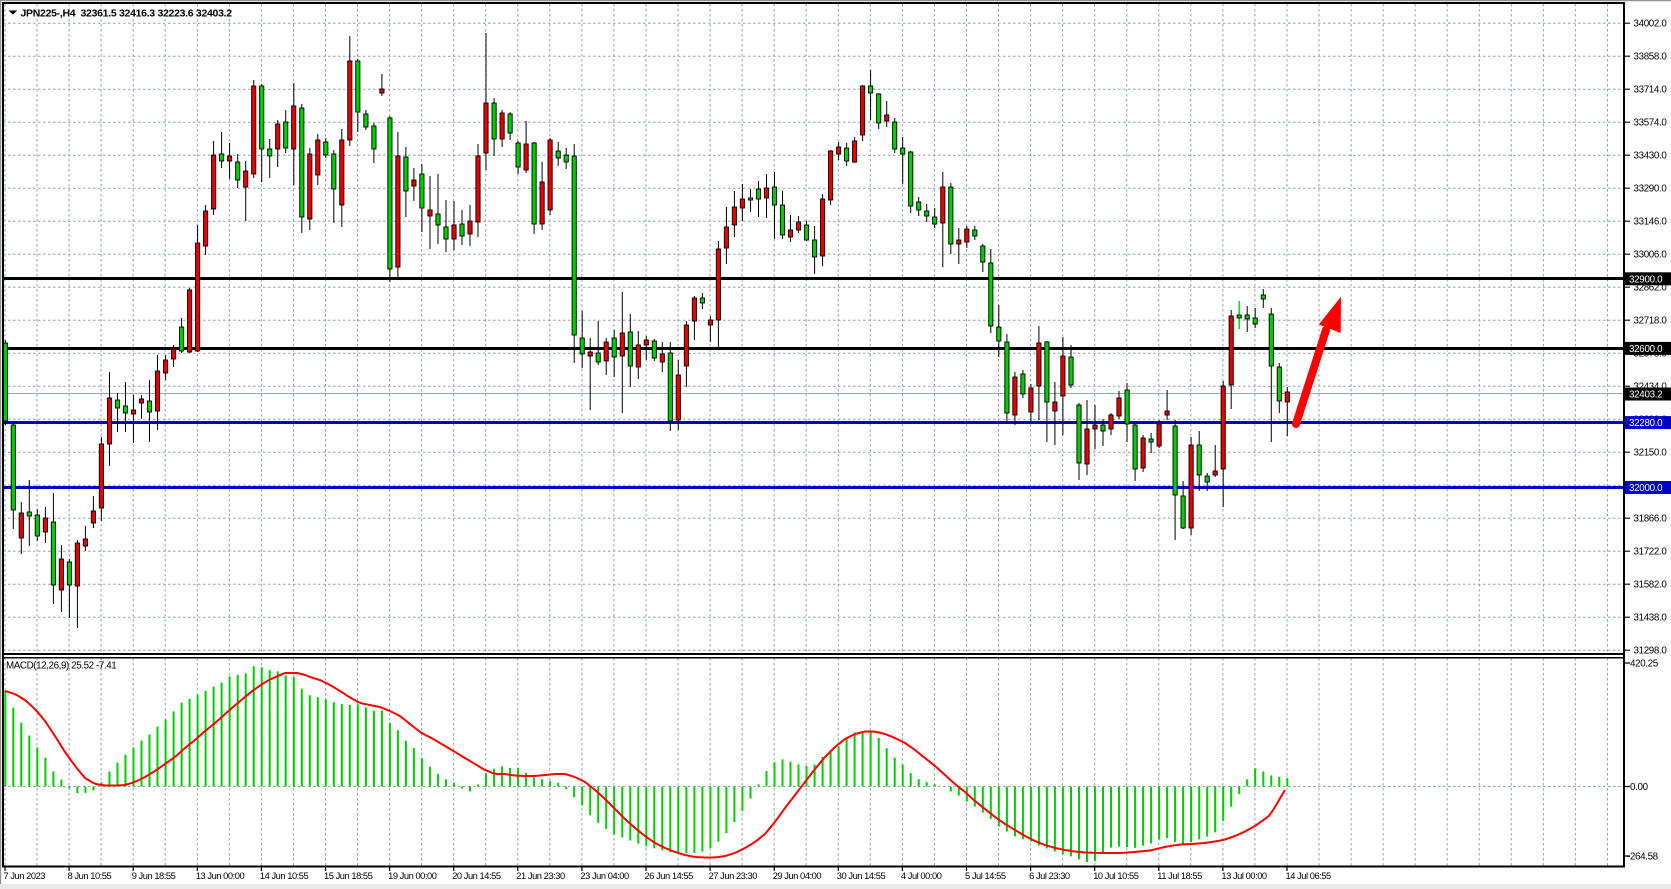  Describe the element at coordinates (985, 876) in the screenshot. I see `svg-text: 5 Jul 14:55` at that location.